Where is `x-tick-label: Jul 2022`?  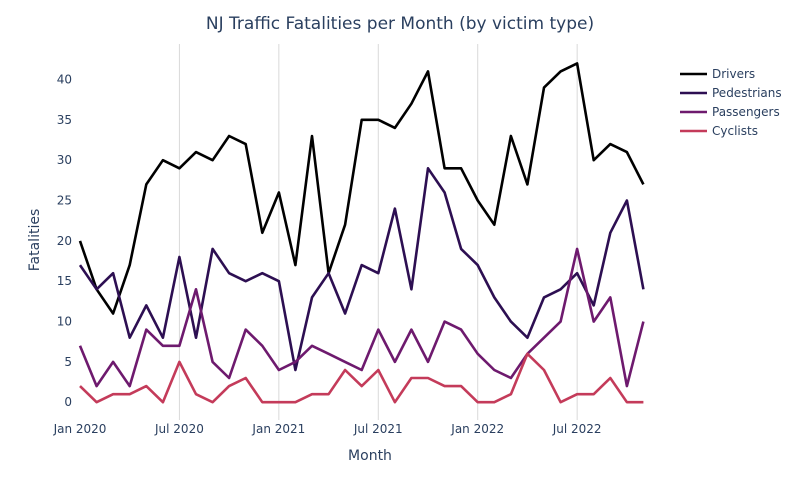
x-tick-label: Jul 2022 is located at coordinates (577, 429).